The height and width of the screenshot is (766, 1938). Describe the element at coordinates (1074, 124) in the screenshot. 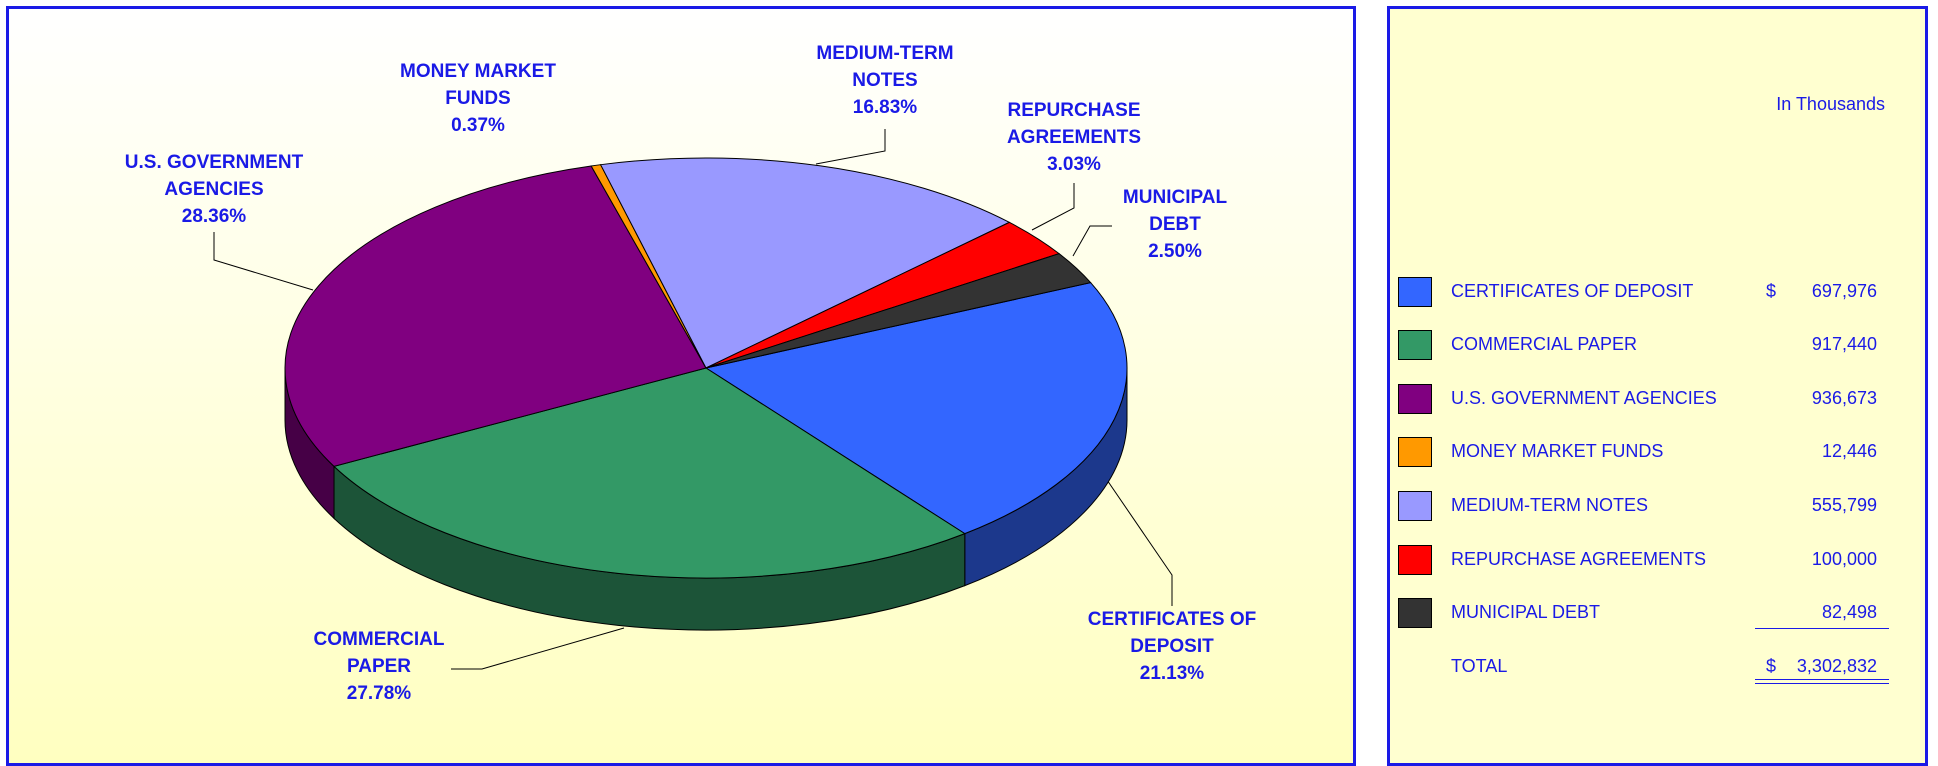

I see `slice-label-name: REPURCHASE AGREEMENTS` at that location.